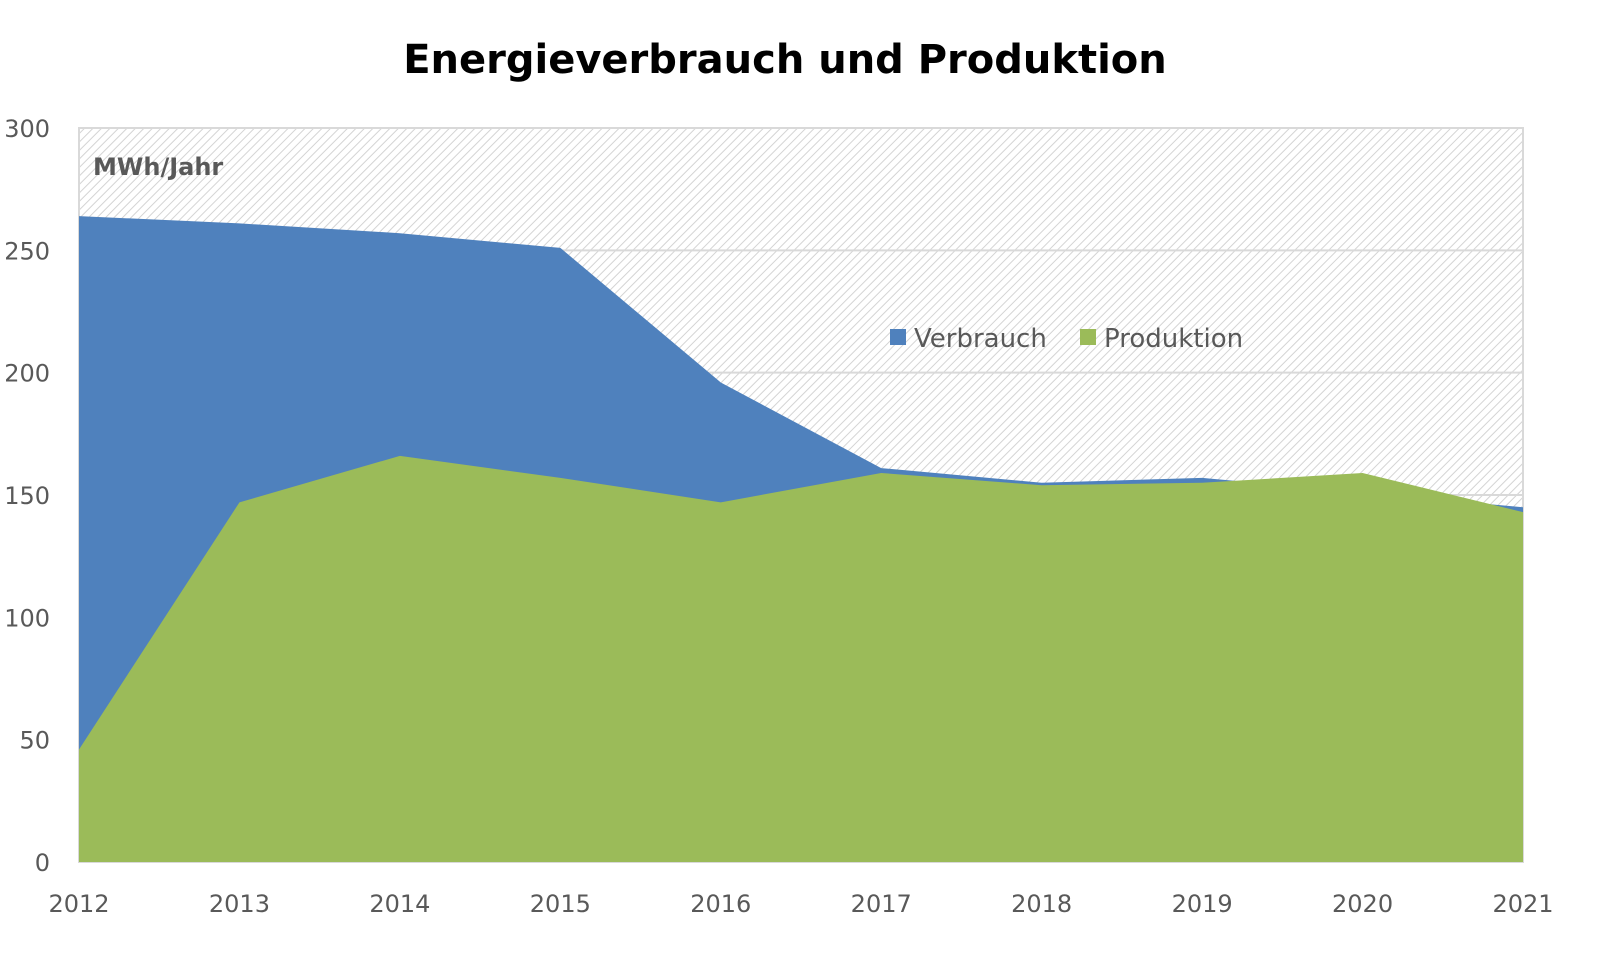  What do you see at coordinates (158, 167) in the screenshot?
I see `y-axis-unit-label: MWh/Jahr` at bounding box center [158, 167].